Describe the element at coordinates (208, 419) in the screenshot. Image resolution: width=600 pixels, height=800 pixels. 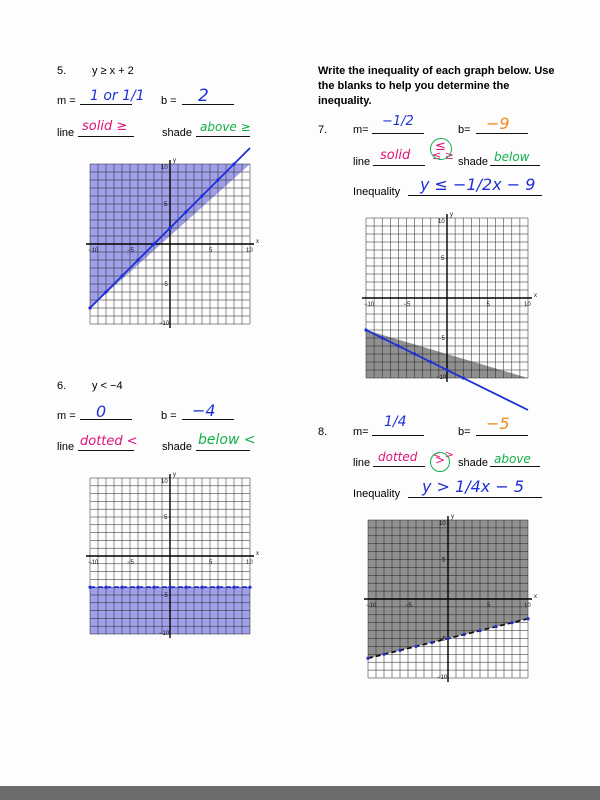
I see `problem-6-b-blank` at that location.